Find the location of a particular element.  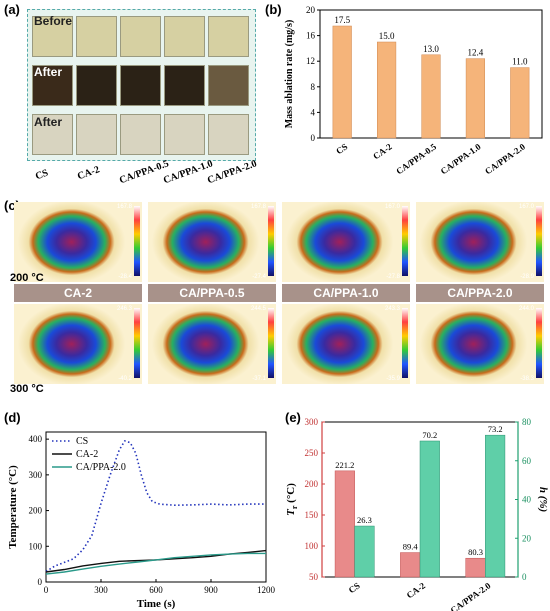

x-axis-label: Time (s) is located at coordinates (156, 604).